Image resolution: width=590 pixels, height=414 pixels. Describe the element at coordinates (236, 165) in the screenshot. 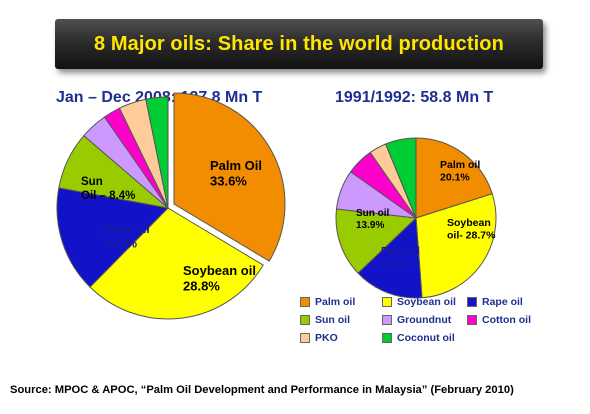

I see `pie-0-data-label-0-line-0: Palm Oil` at that location.